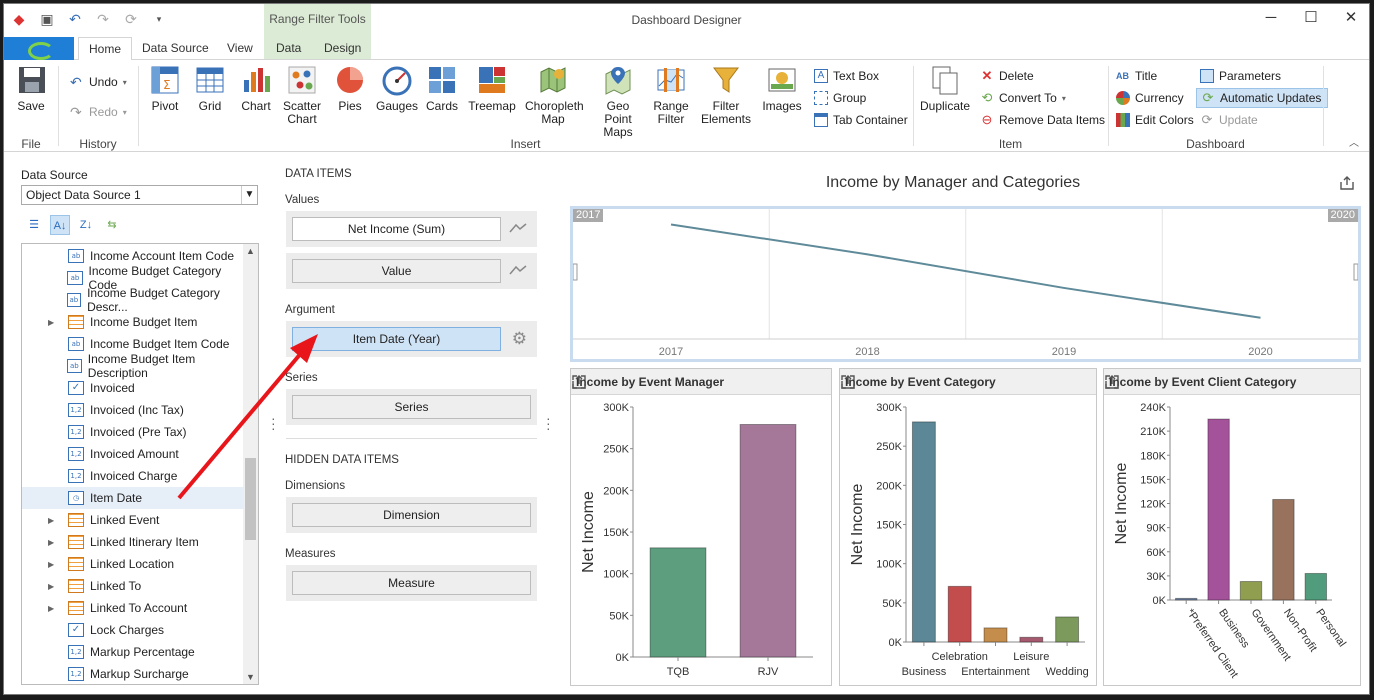  Describe the element at coordinates (861, 120) in the screenshot. I see `insert-tab-container-button: Tab Container` at that location.